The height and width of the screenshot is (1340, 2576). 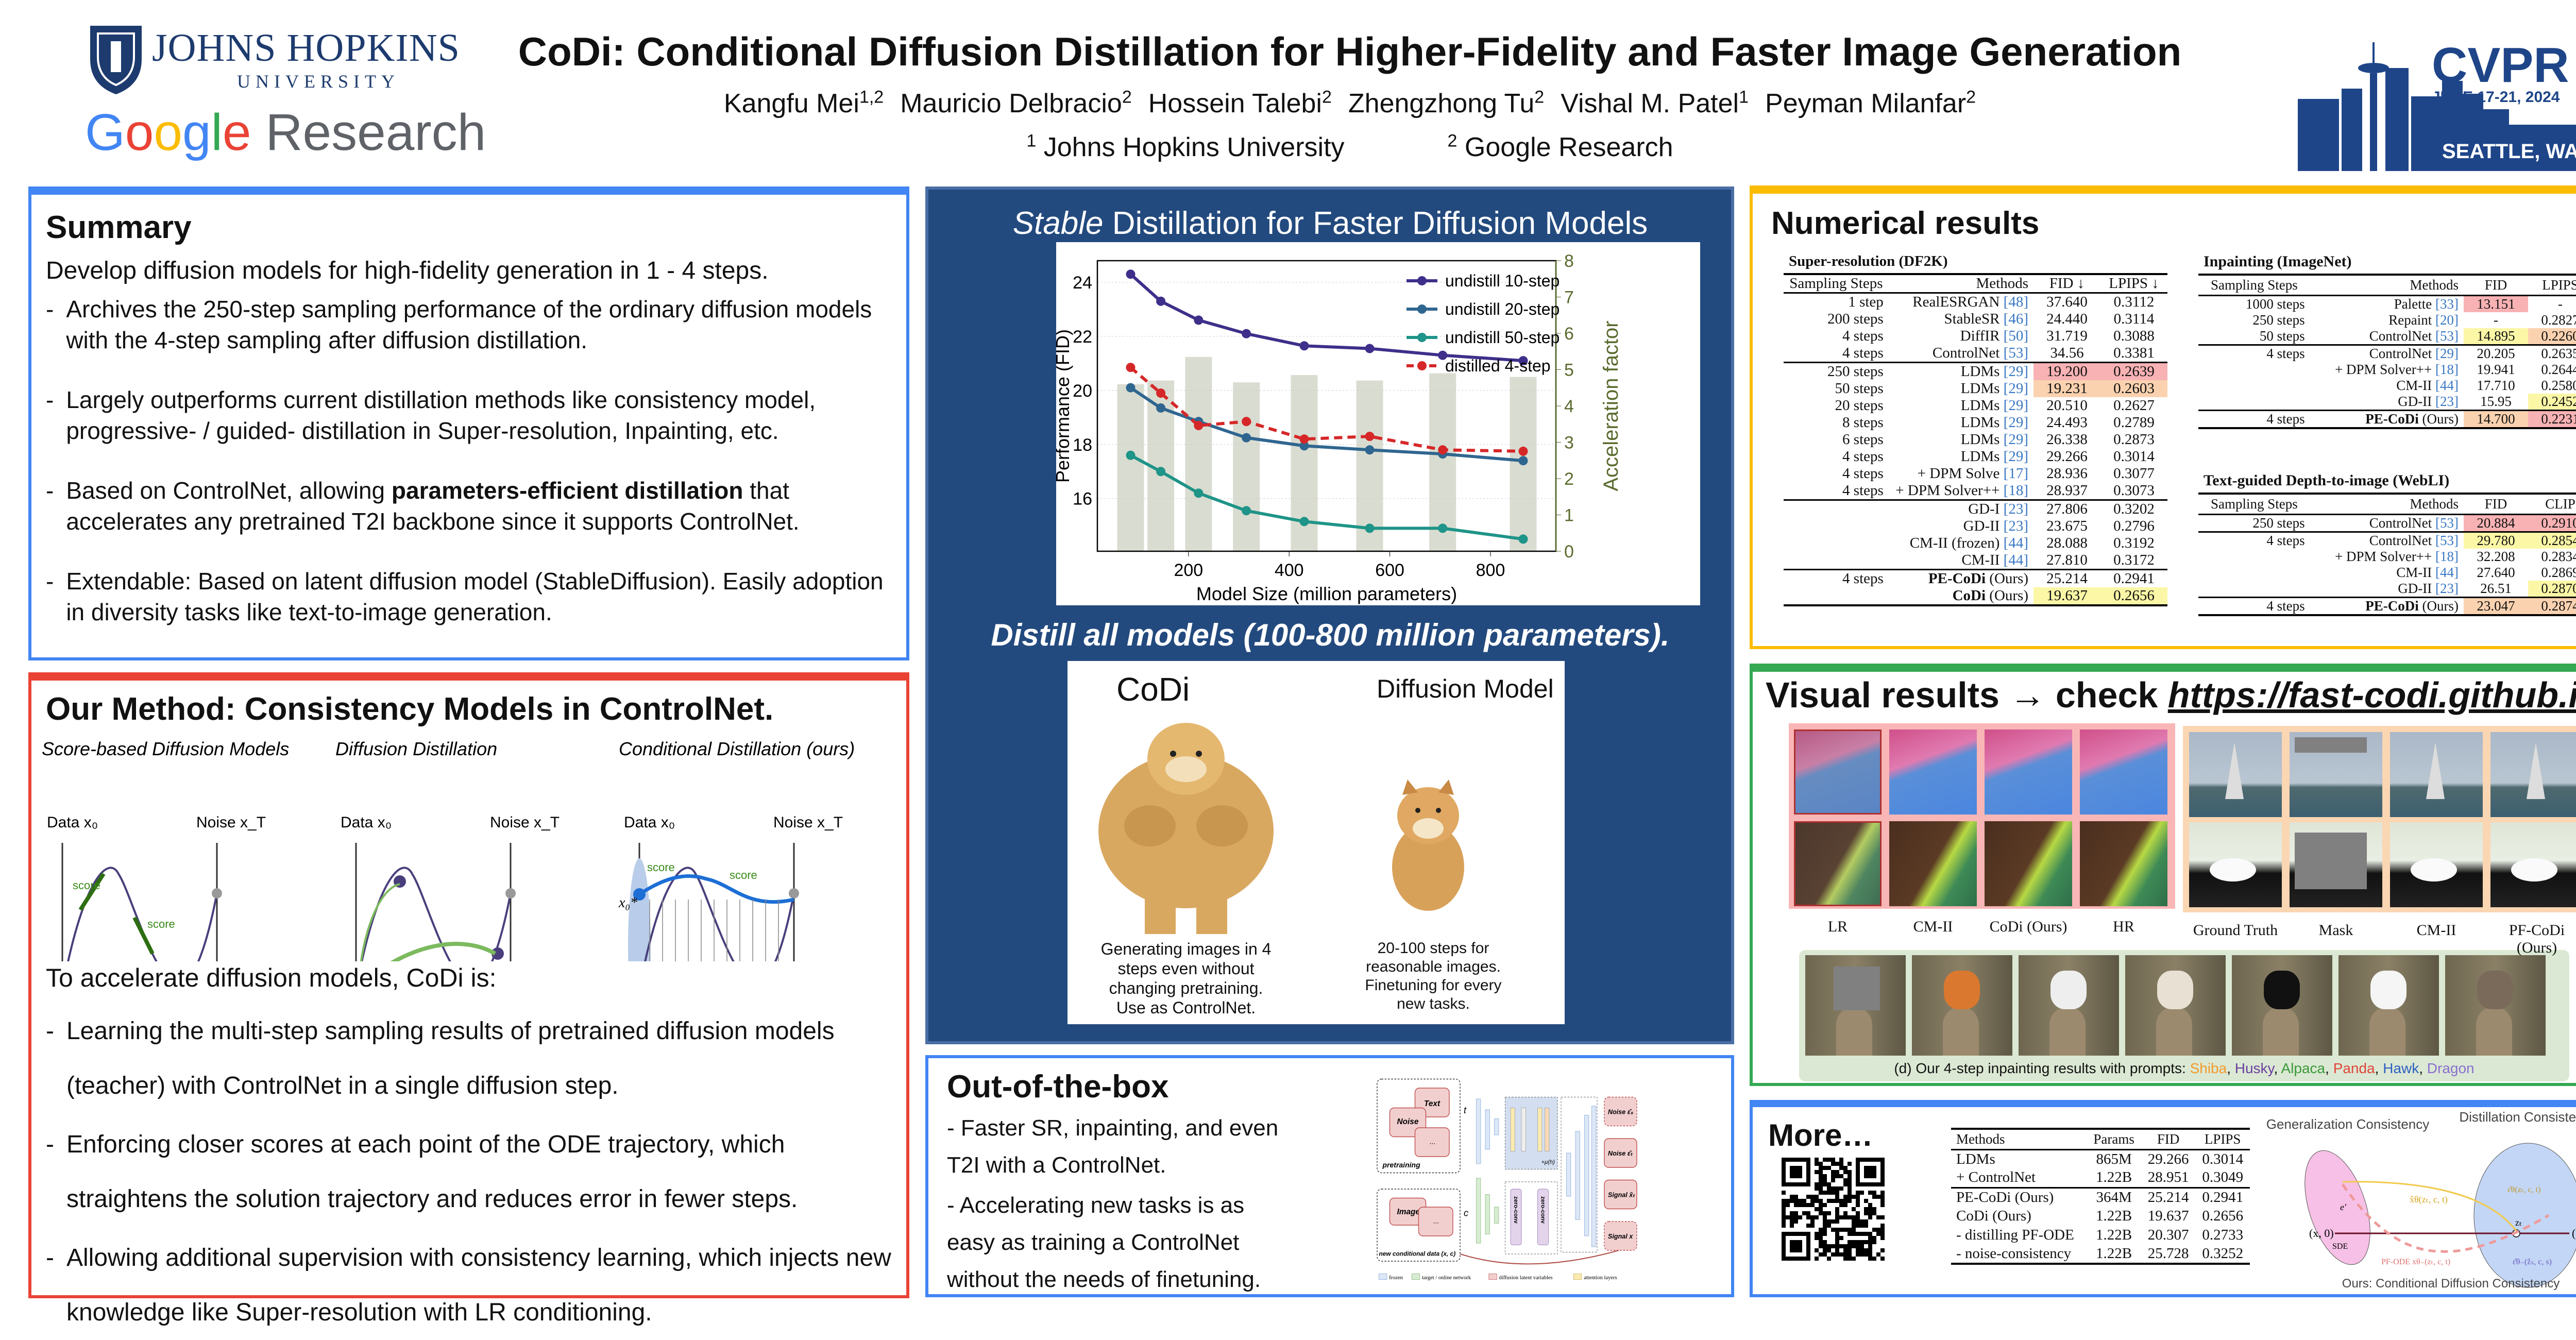 I want to click on conditional-data-group, so click(x=1419, y=1225).